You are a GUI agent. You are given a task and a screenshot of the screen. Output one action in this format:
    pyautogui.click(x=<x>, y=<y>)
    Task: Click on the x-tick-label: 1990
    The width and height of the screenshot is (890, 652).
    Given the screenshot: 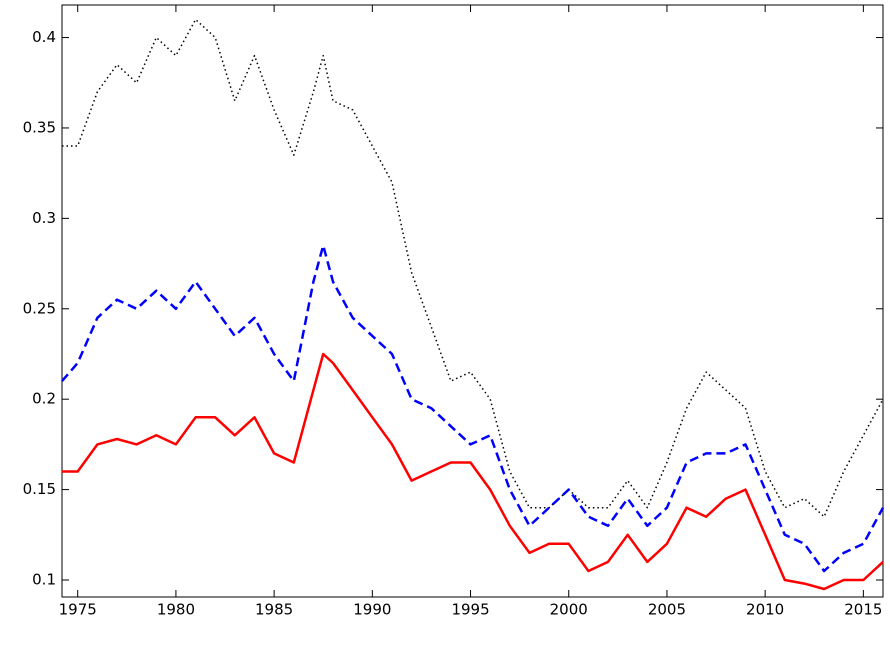 What is the action you would take?
    pyautogui.click(x=372, y=610)
    